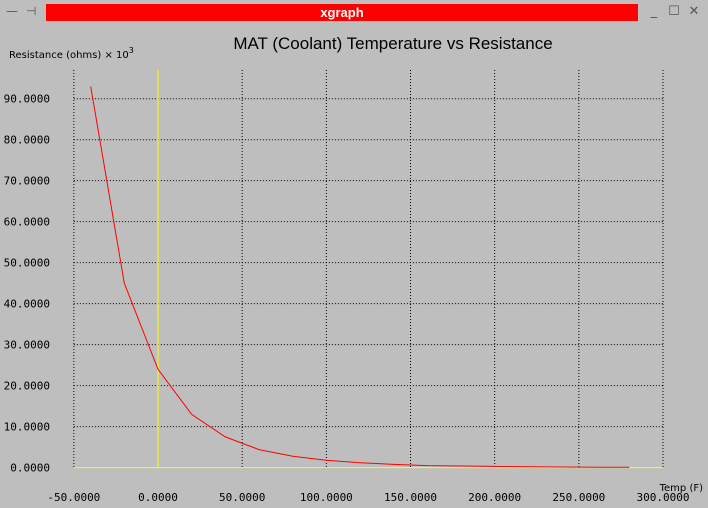  What do you see at coordinates (27, 222) in the screenshot?
I see `y-tick-label: 60.0000` at bounding box center [27, 222].